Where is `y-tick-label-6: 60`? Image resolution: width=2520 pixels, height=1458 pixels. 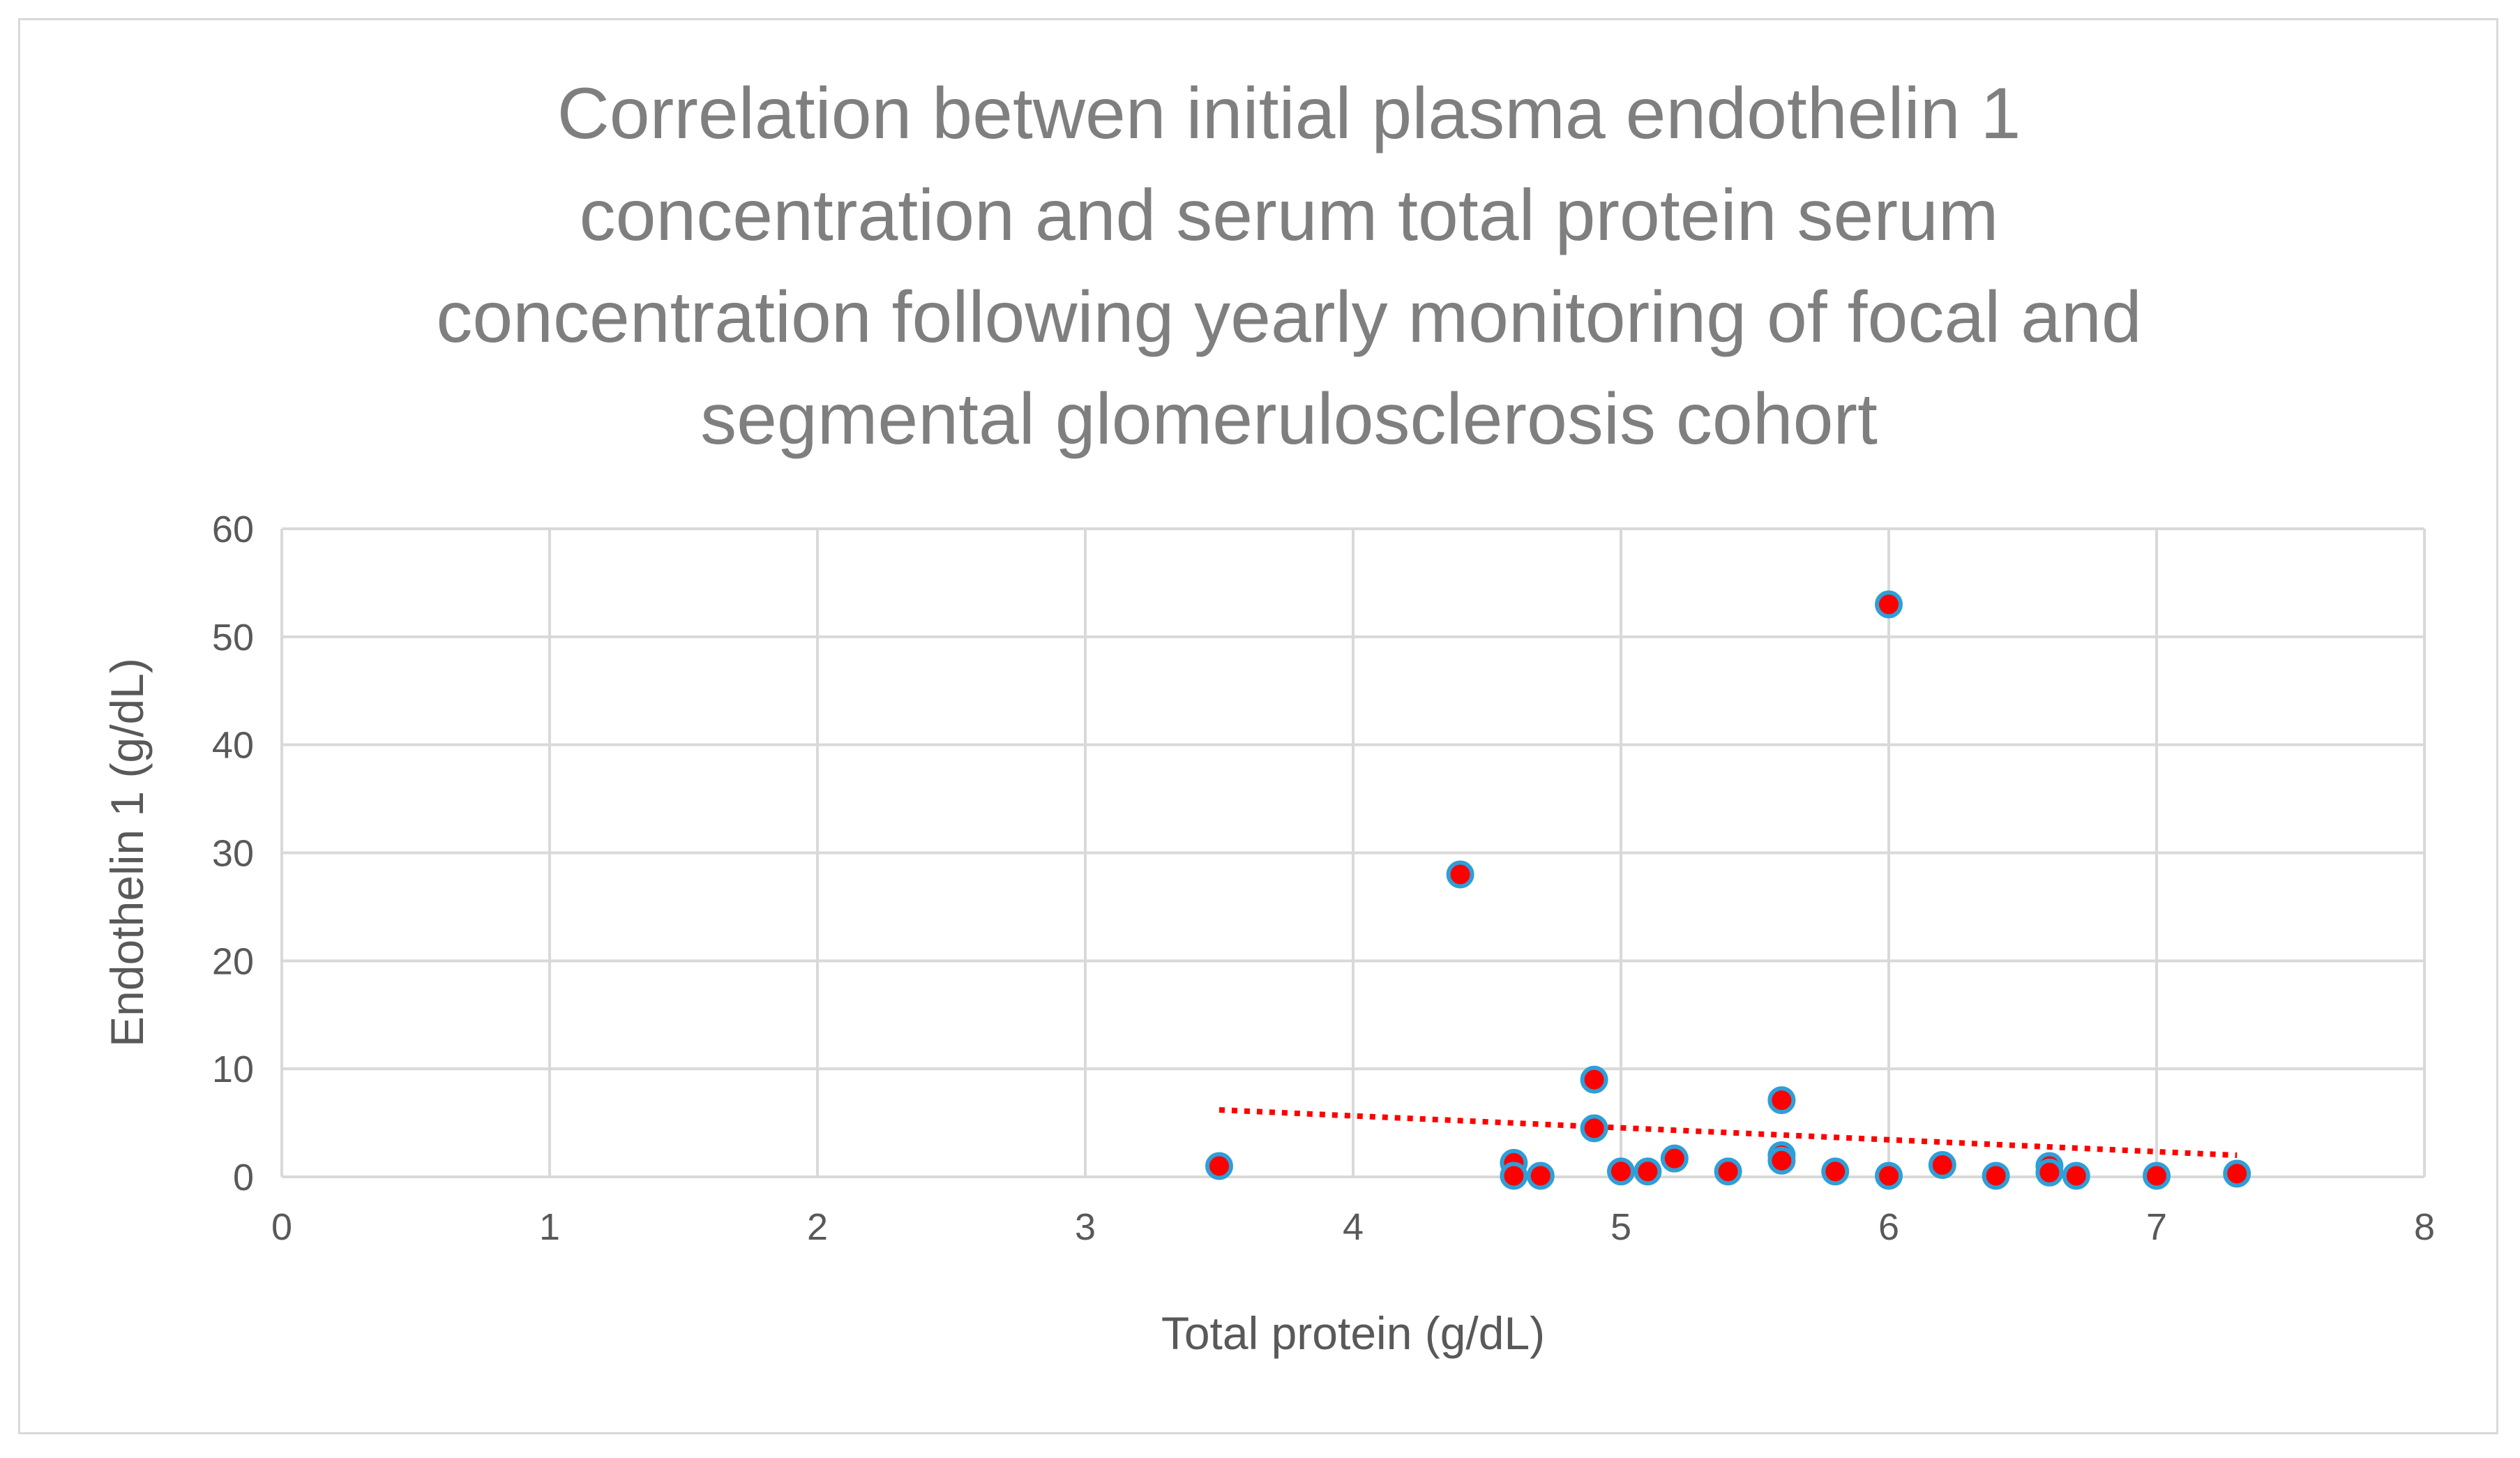 y-tick-label-6: 60 is located at coordinates (233, 529).